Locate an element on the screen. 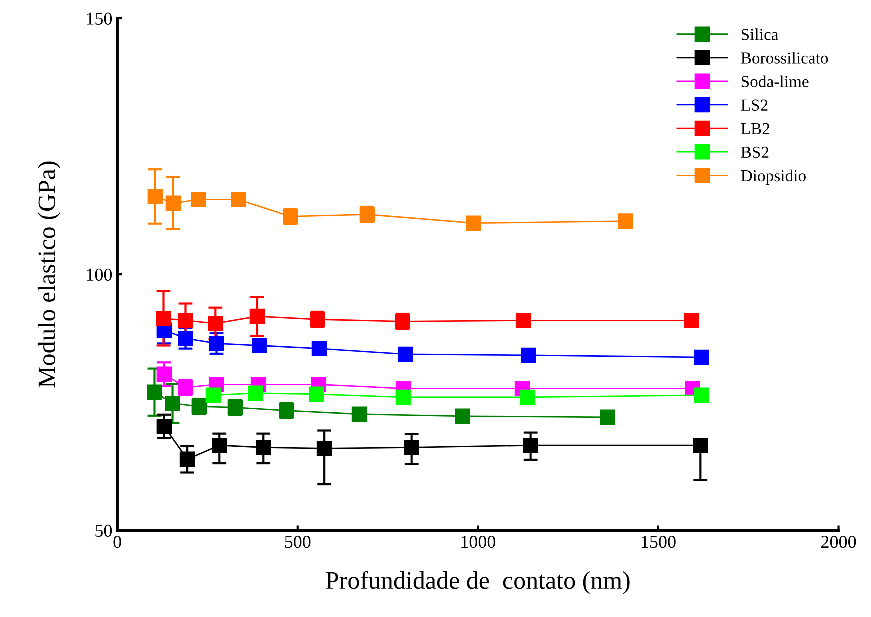 The width and height of the screenshot is (871, 617). x-tick-label: 1000 is located at coordinates (479, 542).